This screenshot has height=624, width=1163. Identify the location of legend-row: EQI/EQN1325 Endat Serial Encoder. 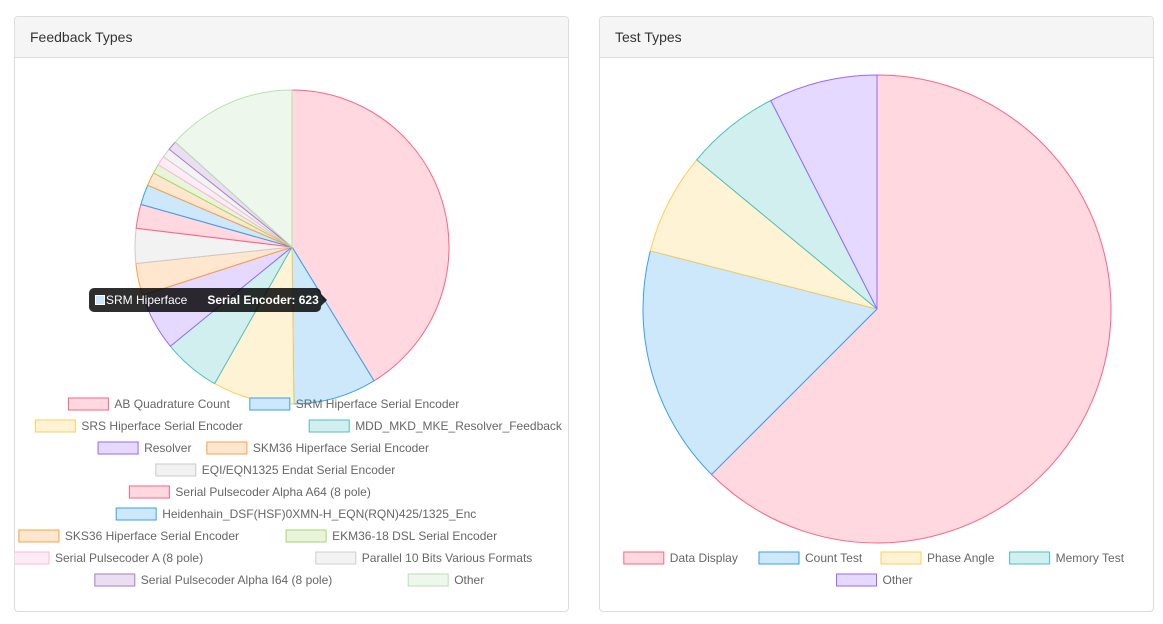
(275, 470).